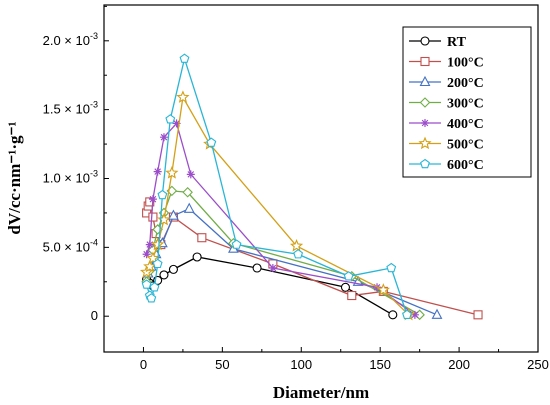  What do you see at coordinates (301, 364) in the screenshot?
I see `x-tick-label: 100` at bounding box center [301, 364].